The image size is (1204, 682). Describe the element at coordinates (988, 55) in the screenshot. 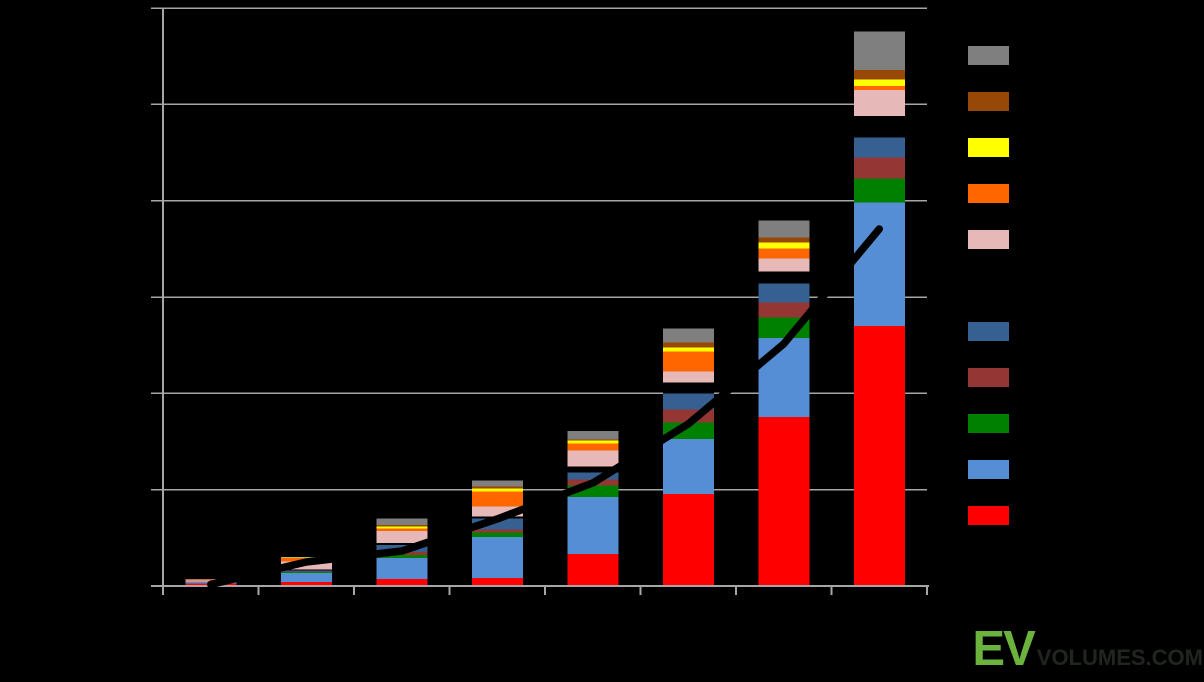

I see `legend-swatch-gray` at that location.